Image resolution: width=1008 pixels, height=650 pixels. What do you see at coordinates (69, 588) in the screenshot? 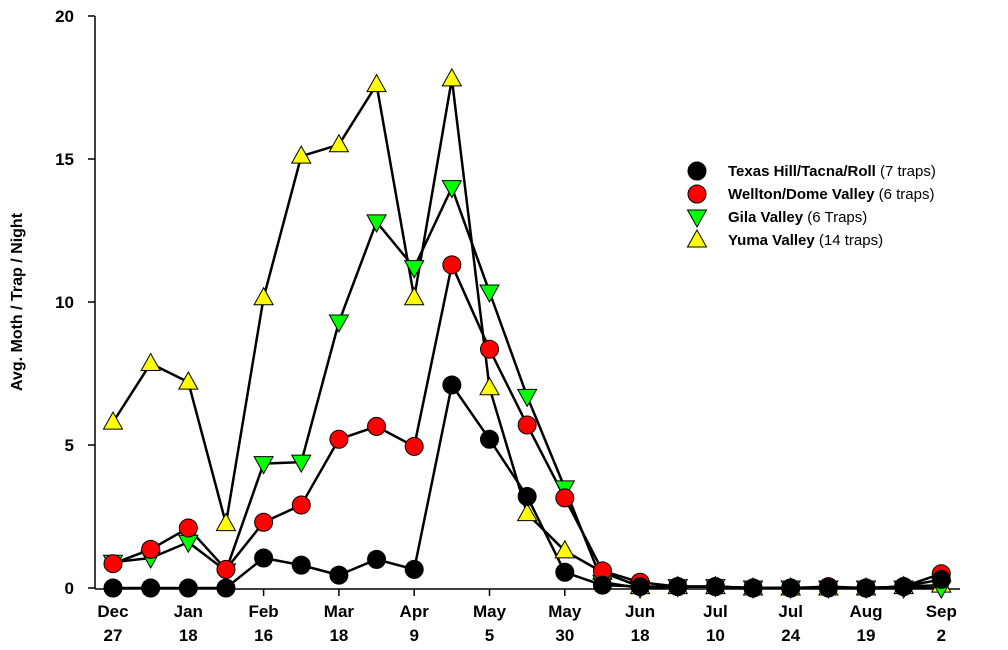
I see `y-tick-label: 0` at bounding box center [69, 588].